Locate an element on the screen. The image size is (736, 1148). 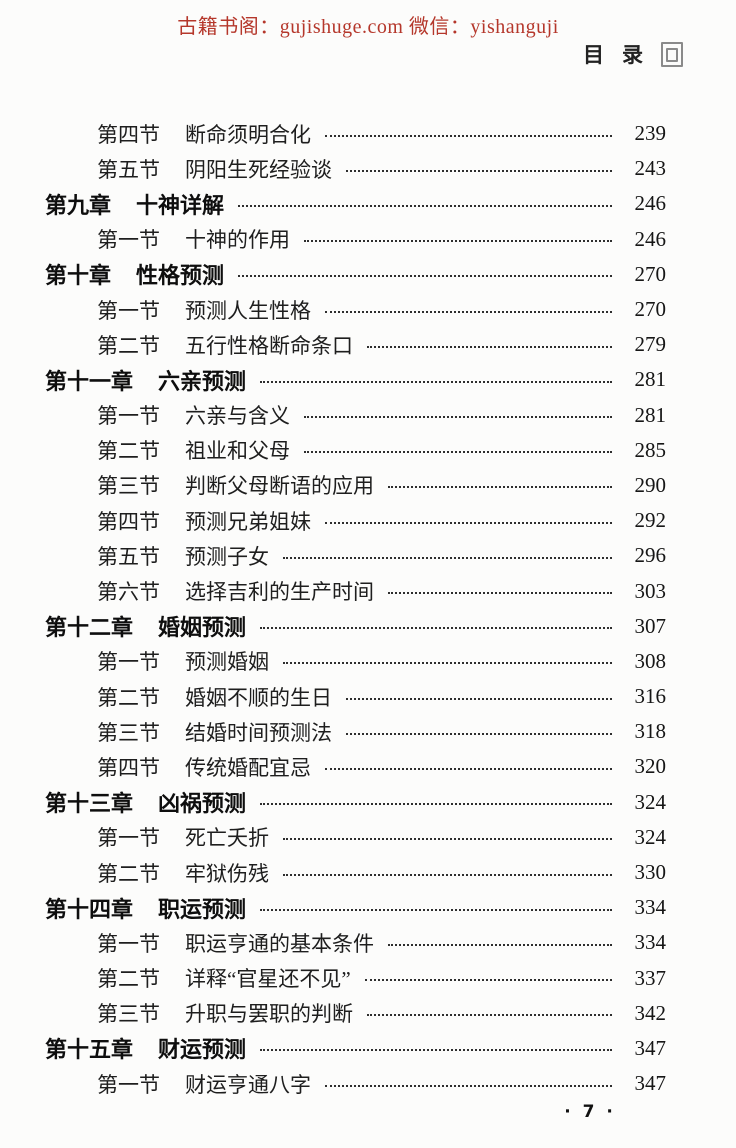
toc-entry-chapter: 第十一章 六亲预测 281 is located at coordinates (355, 379).